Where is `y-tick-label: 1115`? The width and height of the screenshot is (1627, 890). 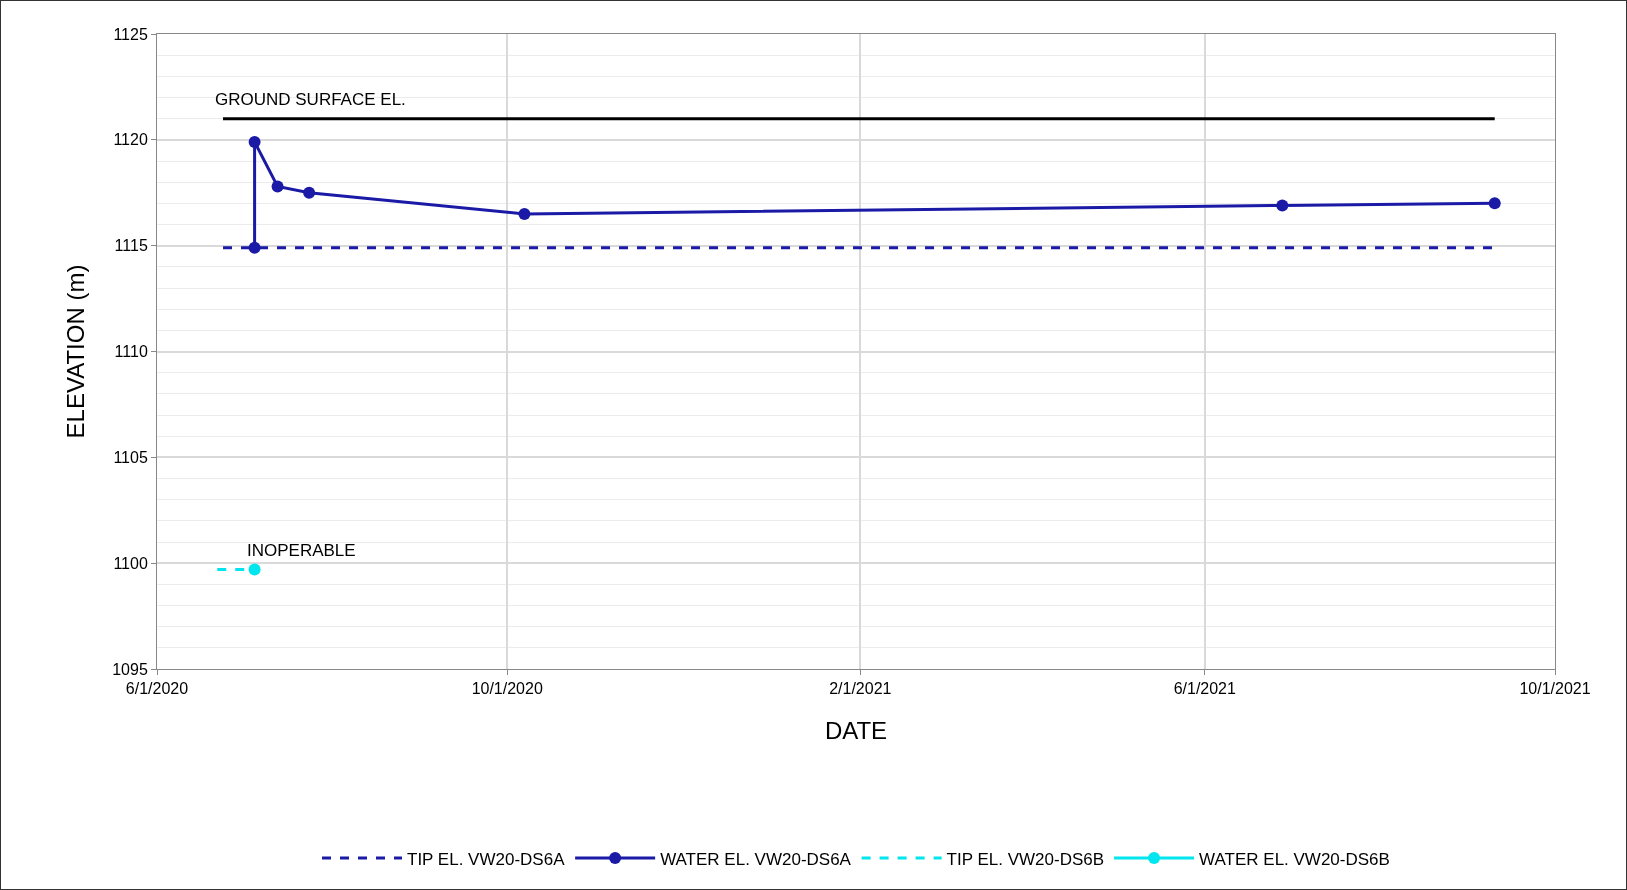
y-tick-label: 1115 is located at coordinates (131, 246).